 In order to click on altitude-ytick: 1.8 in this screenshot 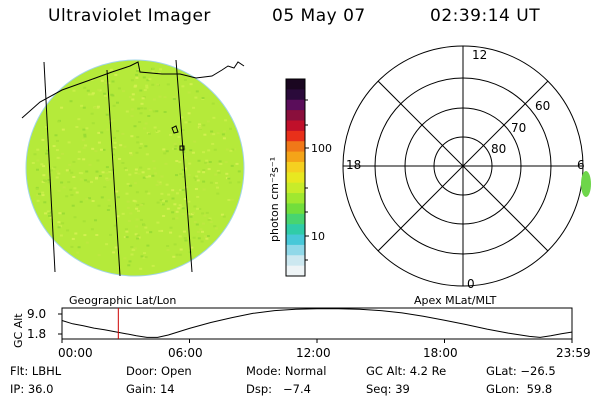, I will do `click(37, 334)`.